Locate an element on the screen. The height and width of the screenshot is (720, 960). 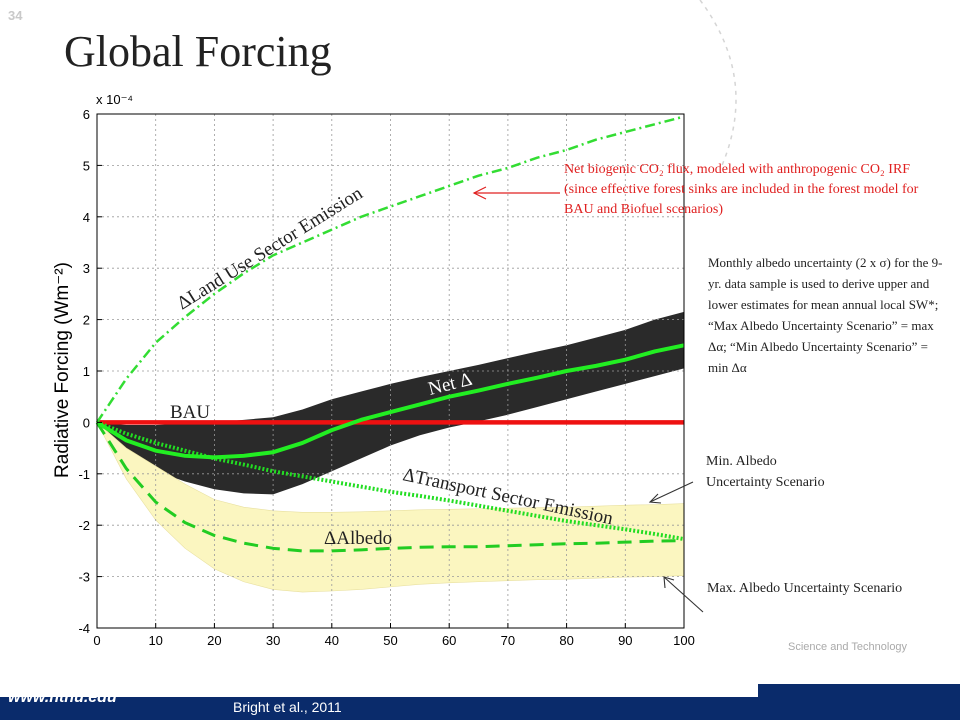
y-tick-label: 4 is located at coordinates (86, 217).